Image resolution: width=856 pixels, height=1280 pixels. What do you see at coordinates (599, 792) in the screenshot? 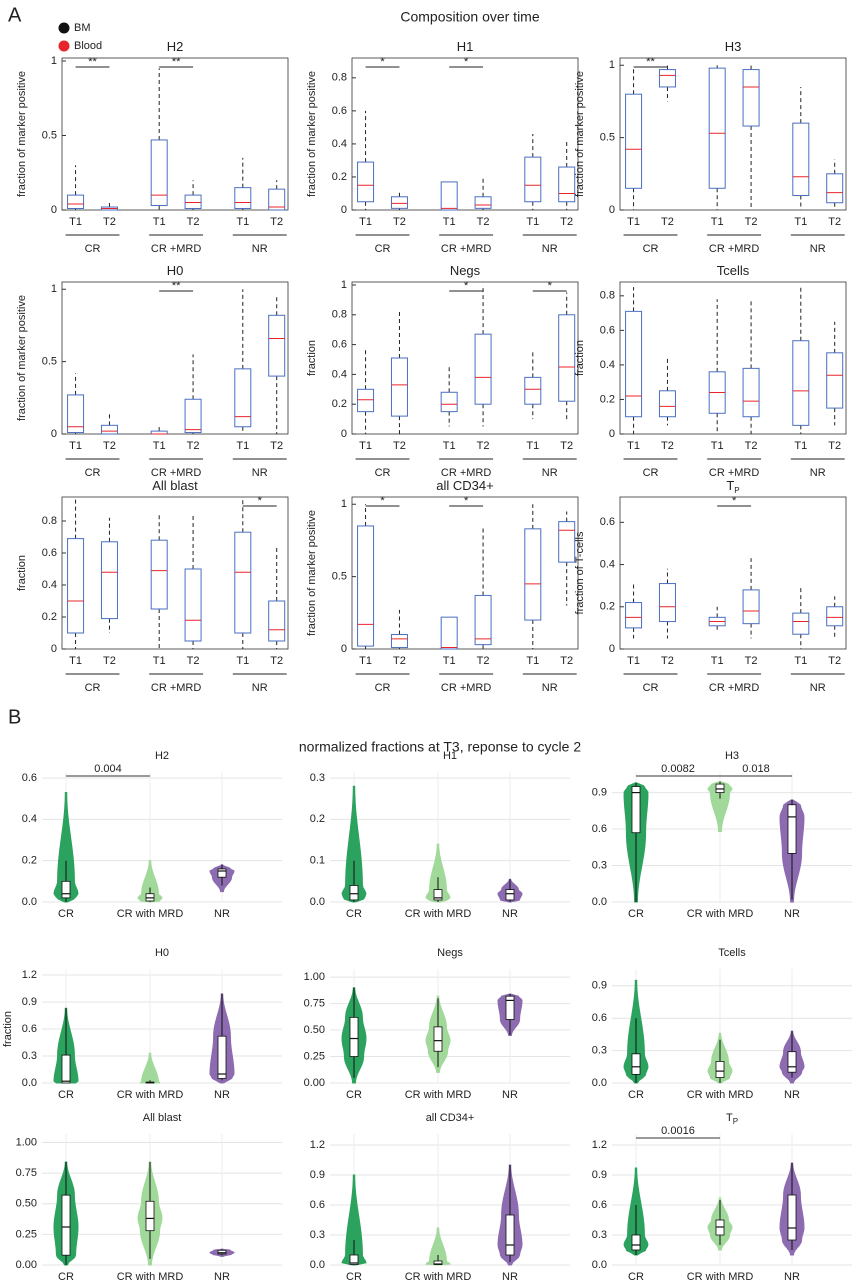
I see `y-tick-label: 0.9` at bounding box center [599, 792].